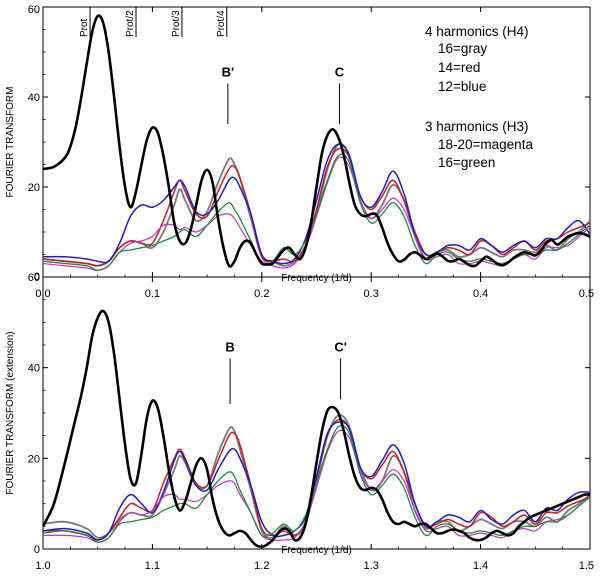 The height and width of the screenshot is (588, 600). I want to click on top-y-tick-label: 0, so click(37, 277).